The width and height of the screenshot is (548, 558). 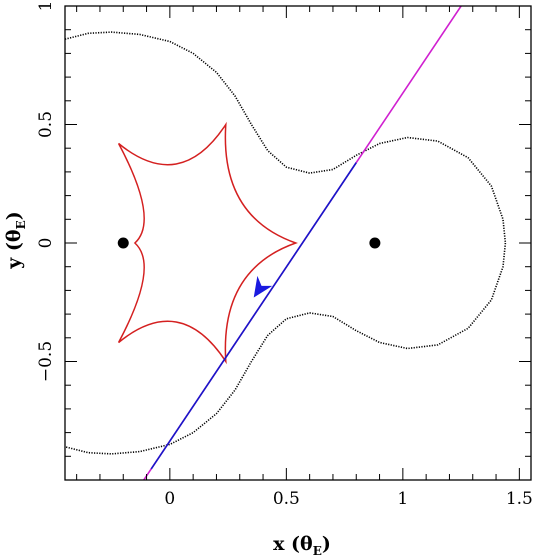 I want to click on trajectory-arrow, so click(x=263, y=286).